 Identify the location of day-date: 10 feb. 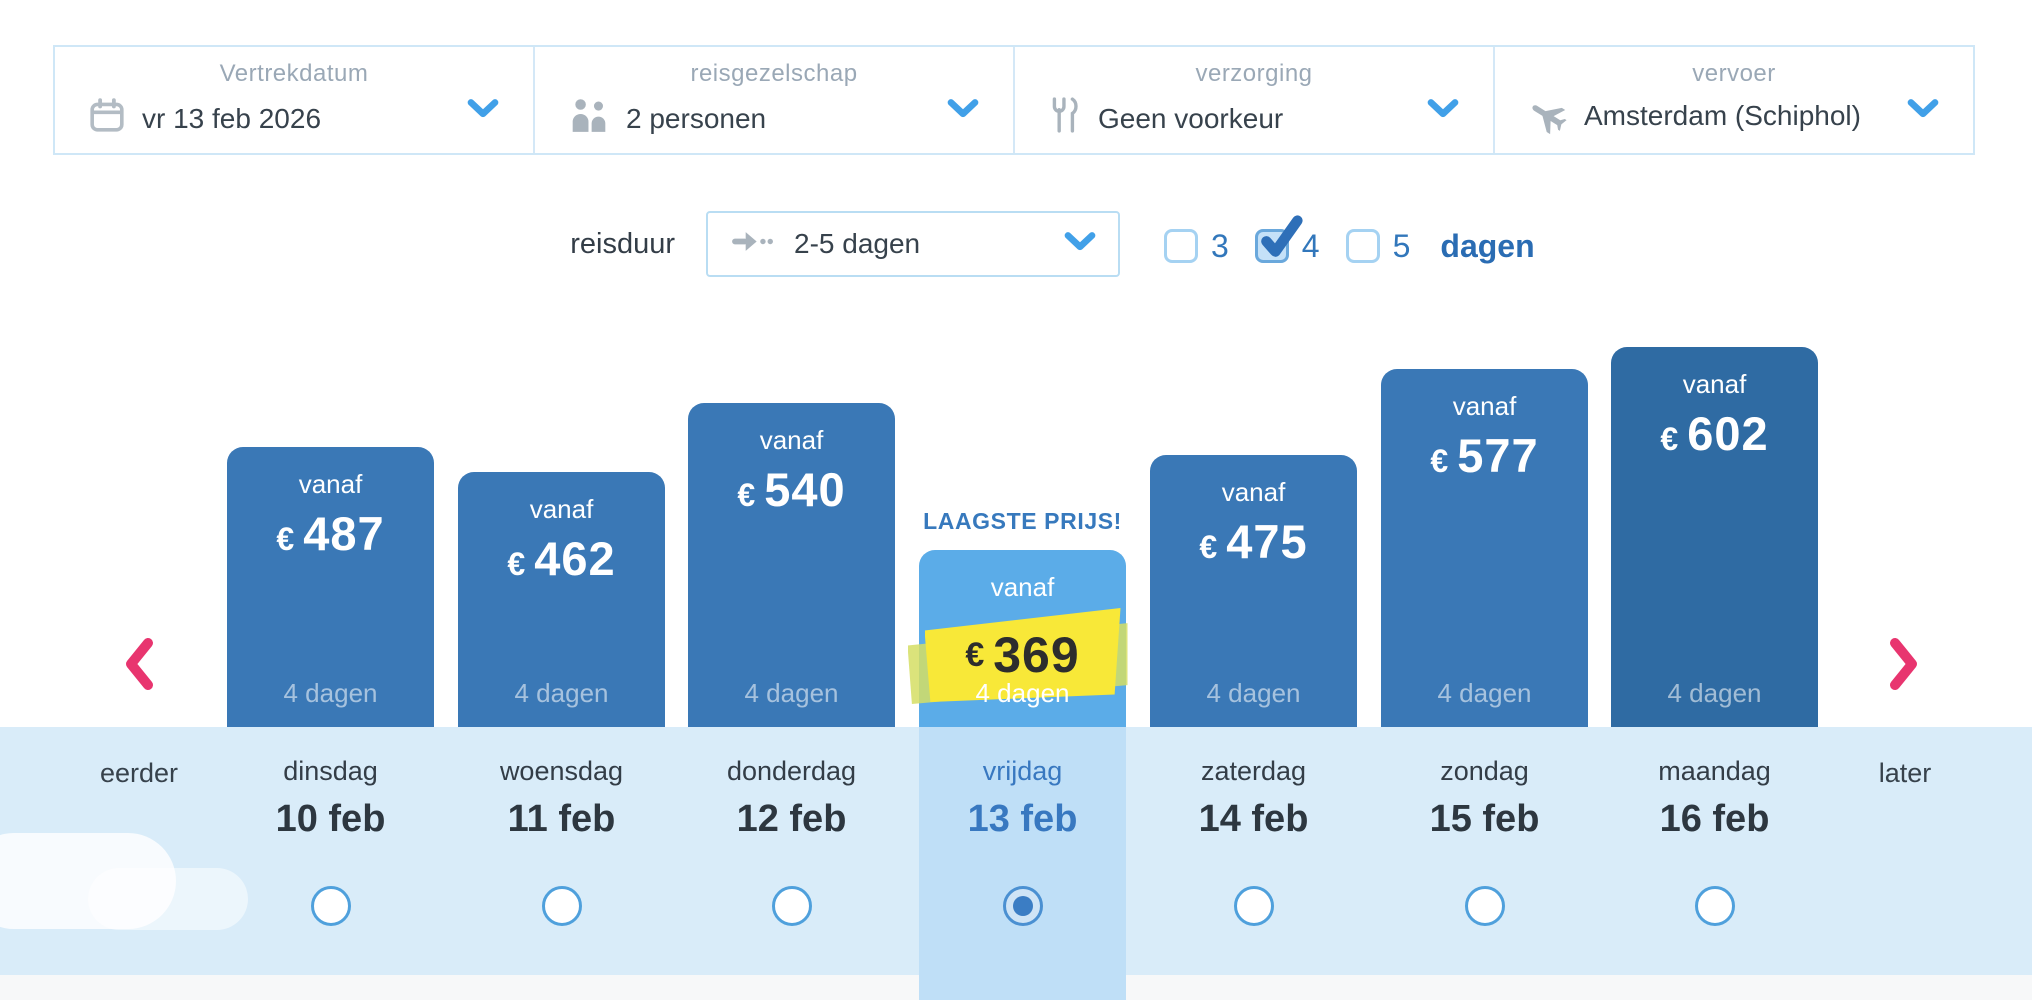
(330, 819).